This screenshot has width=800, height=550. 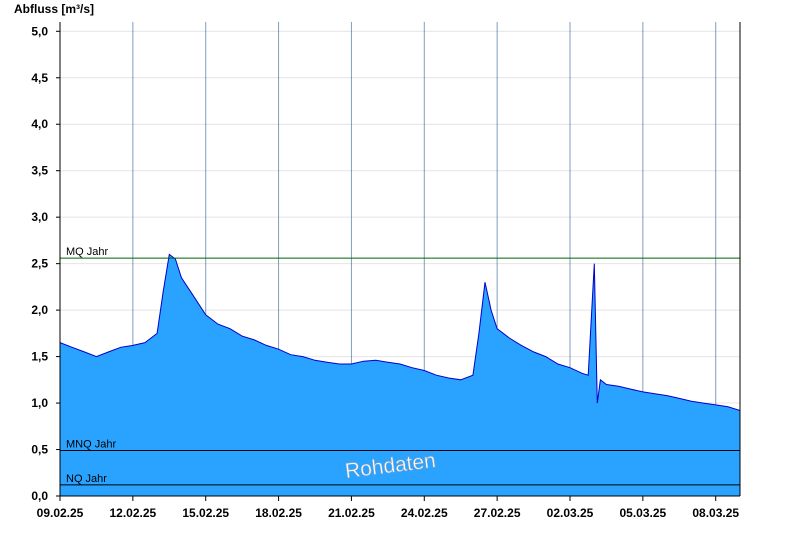 I want to click on x-tick-label: 21.02.25, so click(x=351, y=513).